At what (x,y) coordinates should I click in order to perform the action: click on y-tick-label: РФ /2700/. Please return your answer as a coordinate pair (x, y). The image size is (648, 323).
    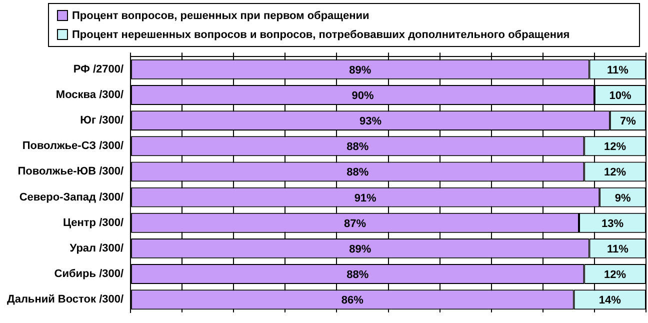
    Looking at the image, I should click on (98, 69).